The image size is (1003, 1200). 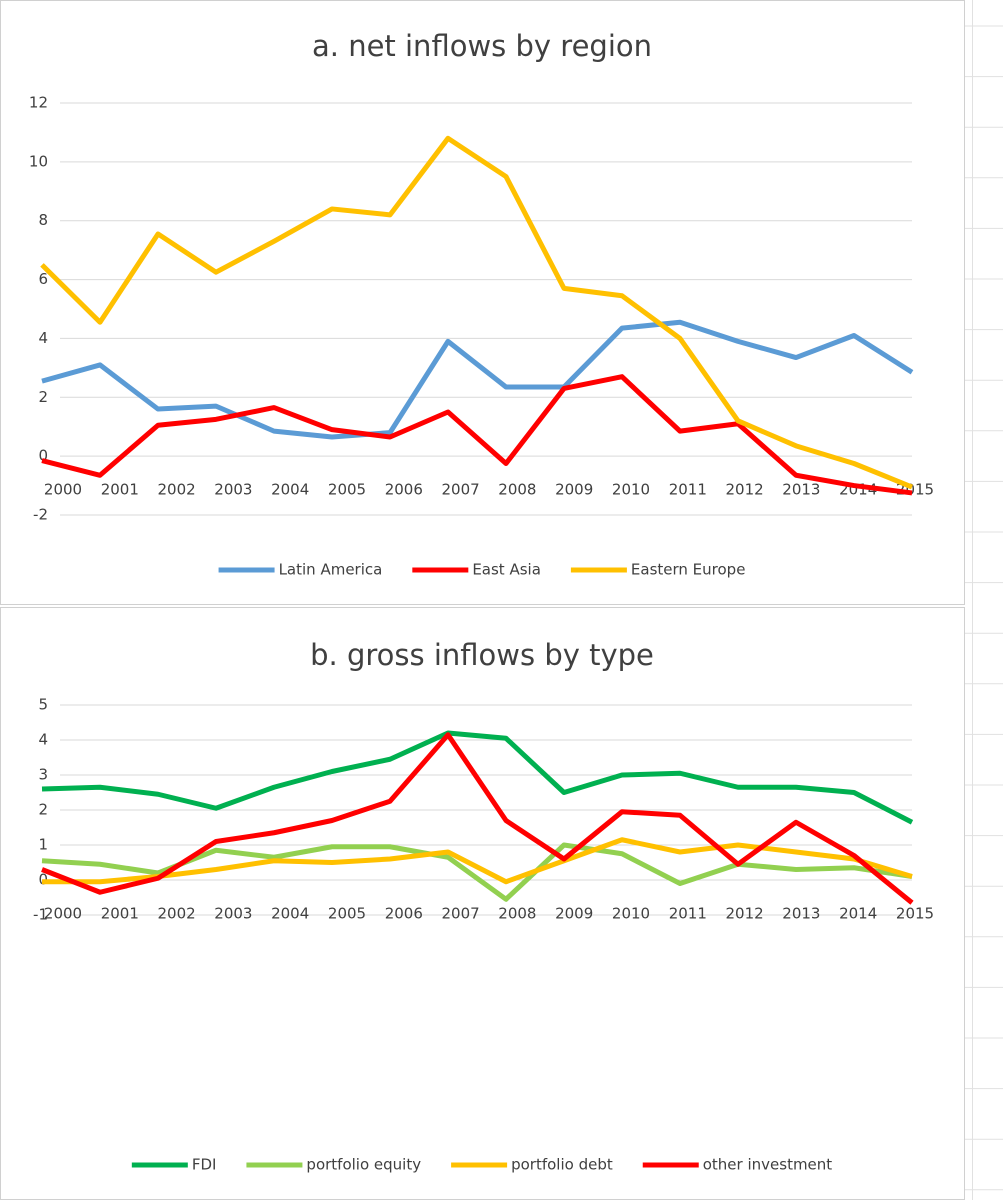 What do you see at coordinates (482, 655) in the screenshot?
I see `chart-title: b. gross inflows by type` at bounding box center [482, 655].